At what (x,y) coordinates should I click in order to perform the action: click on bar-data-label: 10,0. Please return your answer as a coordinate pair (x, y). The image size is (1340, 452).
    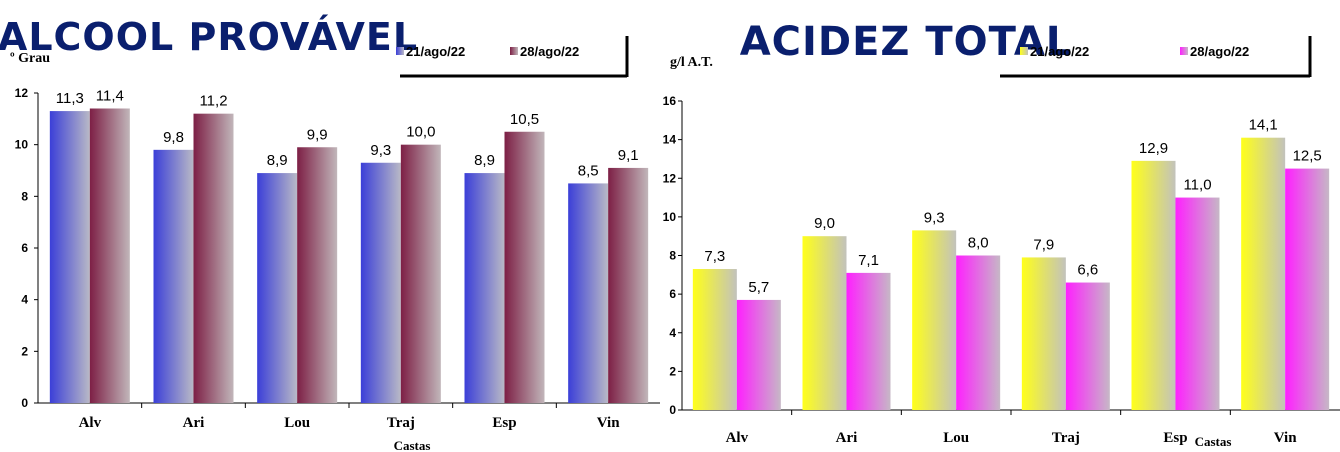
    Looking at the image, I should click on (420, 132).